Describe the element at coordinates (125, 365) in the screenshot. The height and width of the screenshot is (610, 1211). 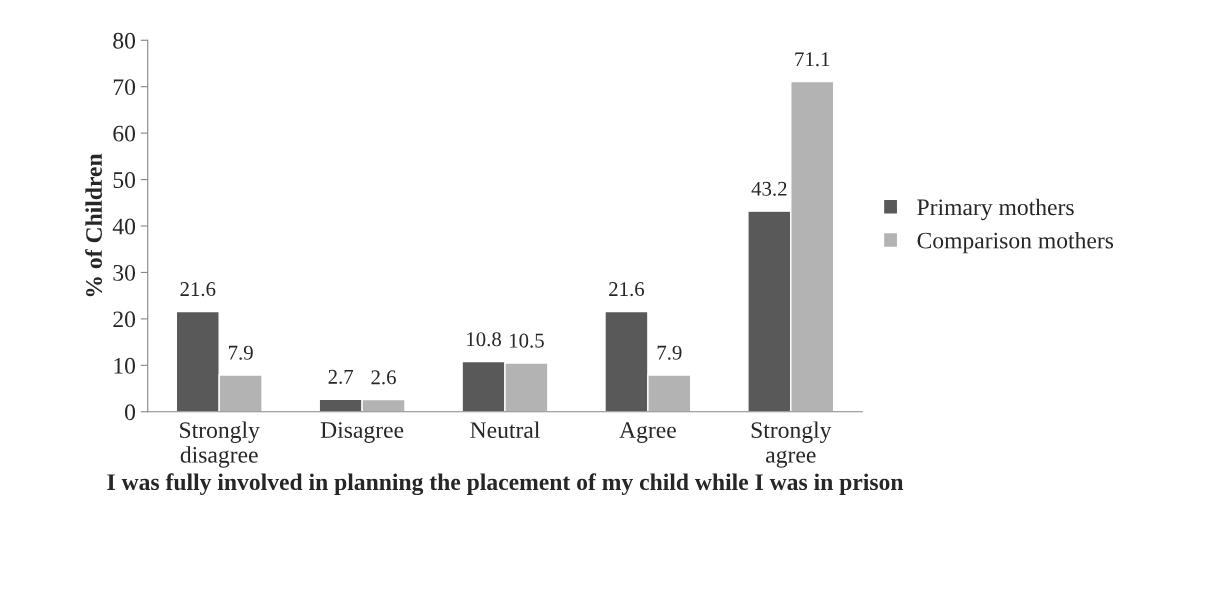
I see `y-tick-label: 10` at that location.